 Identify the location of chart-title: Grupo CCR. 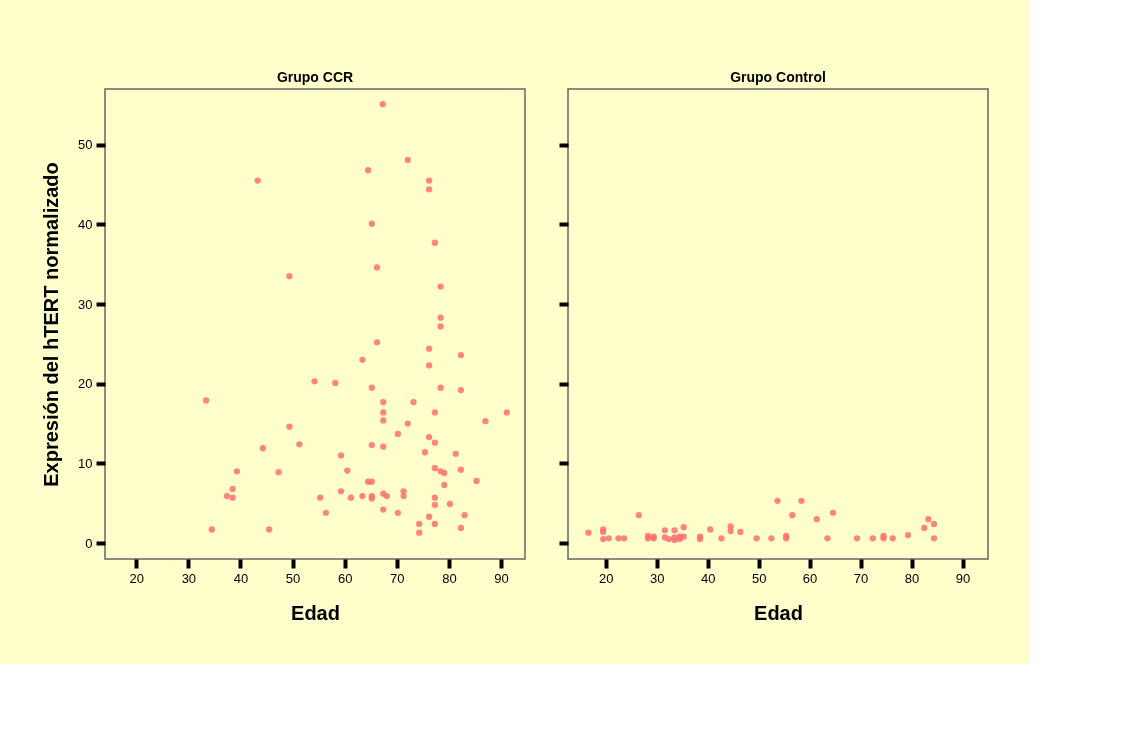
(315, 77).